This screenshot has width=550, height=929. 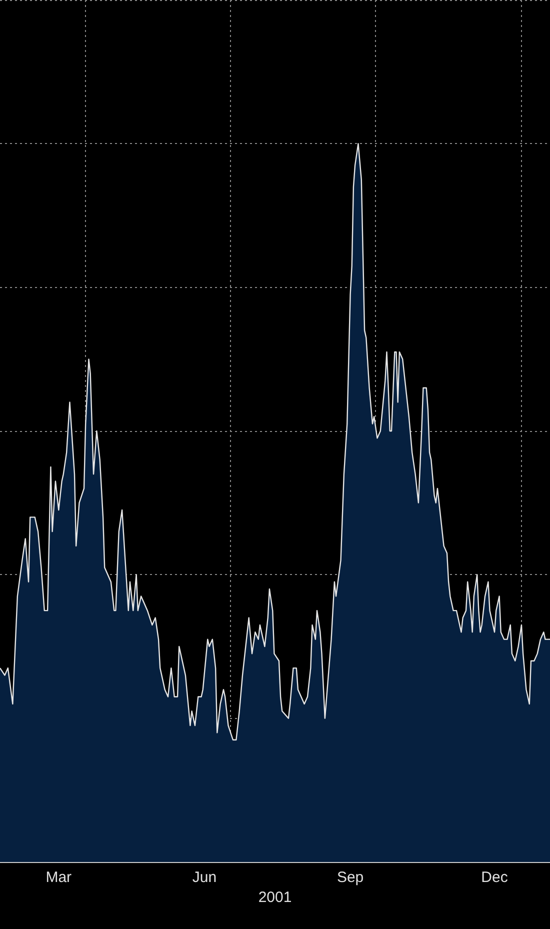 I want to click on x-tick-label: Jun, so click(x=204, y=877).